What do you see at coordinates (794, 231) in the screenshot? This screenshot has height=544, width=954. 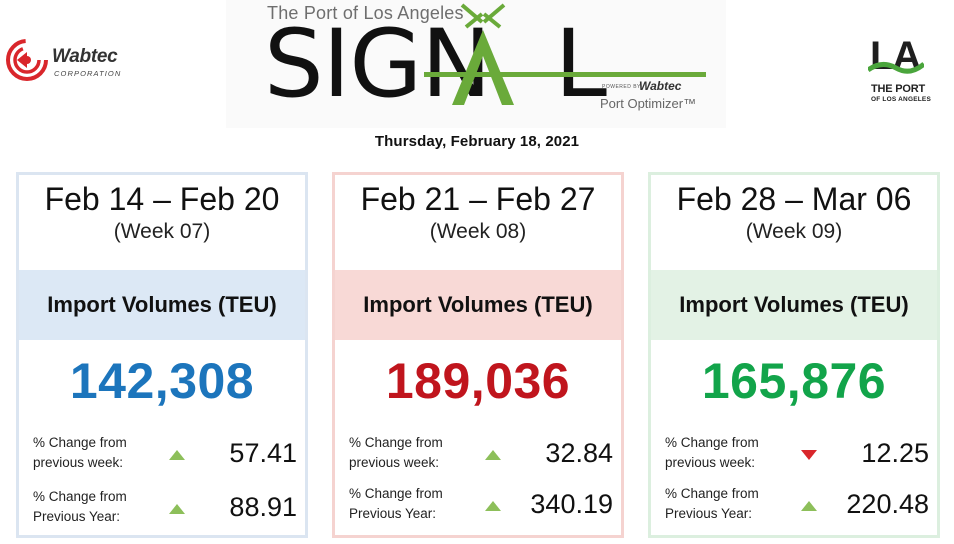 I see `card-week: (Week 09)` at bounding box center [794, 231].